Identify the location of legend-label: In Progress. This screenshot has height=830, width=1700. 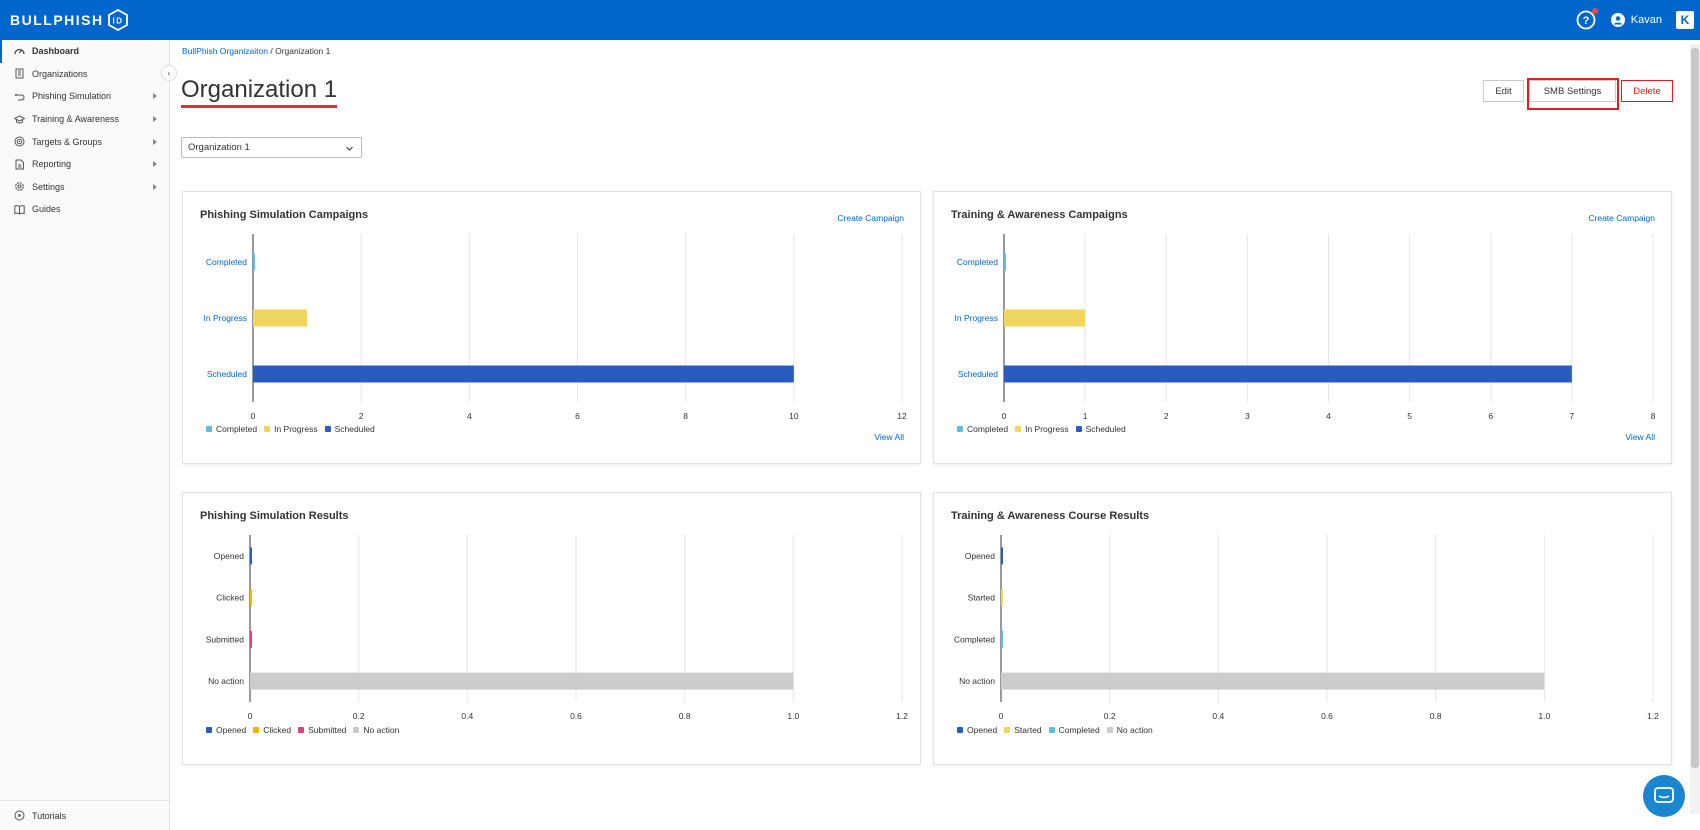
(296, 429).